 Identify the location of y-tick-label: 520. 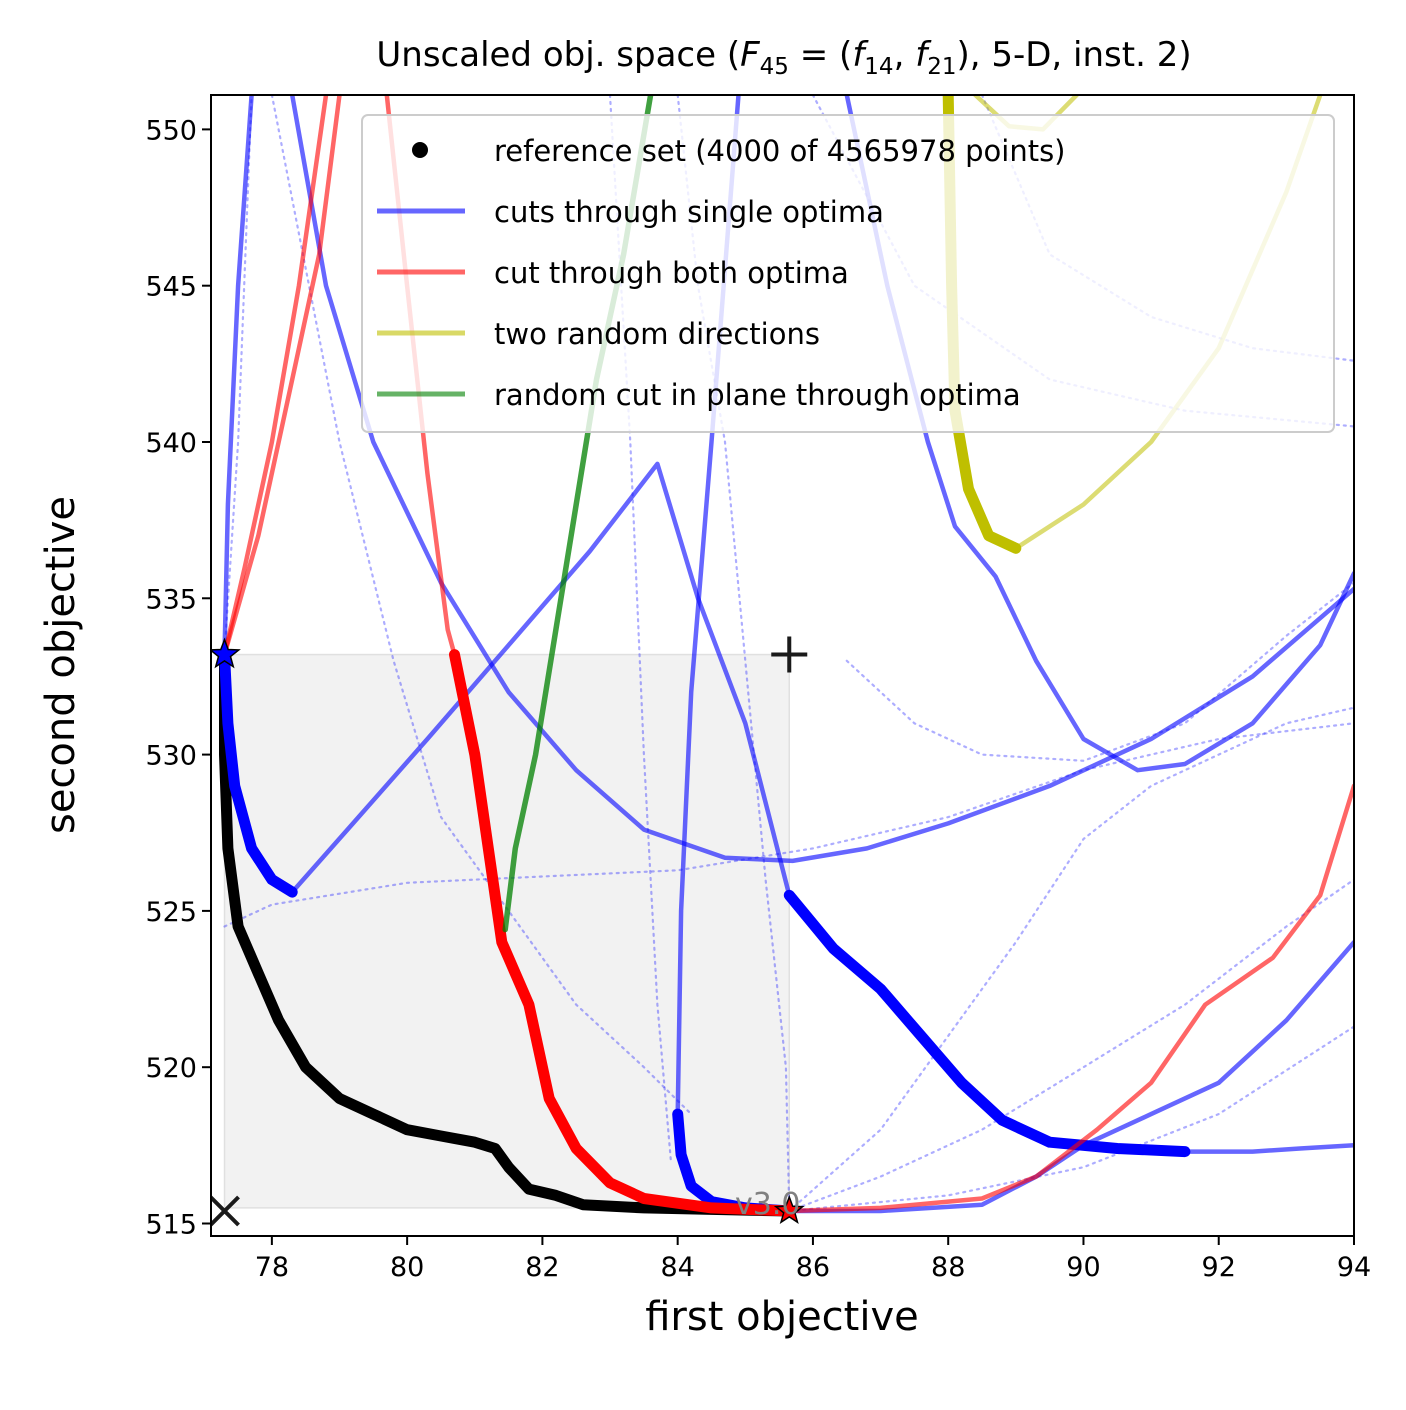
(171, 1068).